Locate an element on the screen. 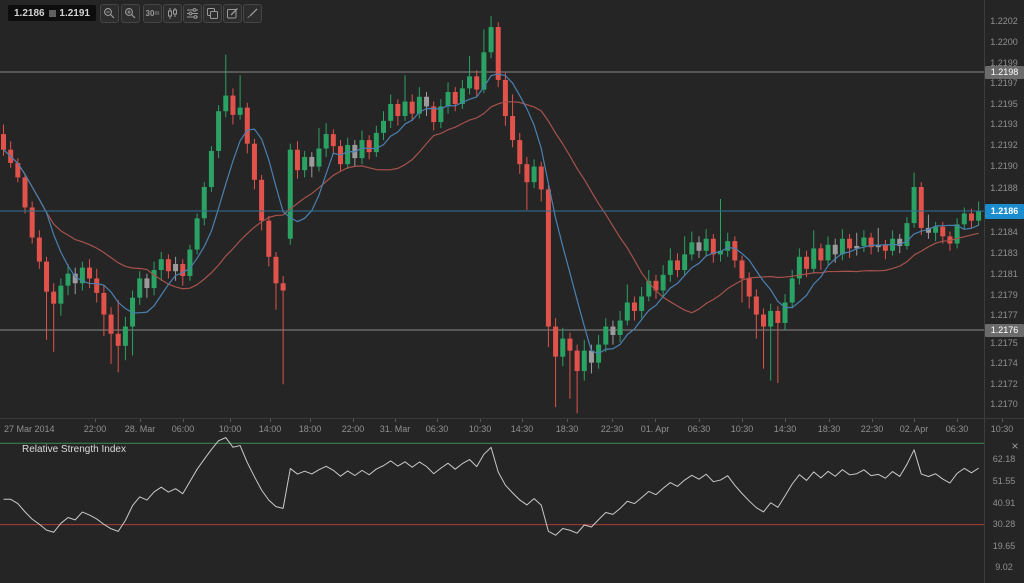 Image resolution: width=1024 pixels, height=583 pixels. zoom-in-icon is located at coordinates (130, 13).